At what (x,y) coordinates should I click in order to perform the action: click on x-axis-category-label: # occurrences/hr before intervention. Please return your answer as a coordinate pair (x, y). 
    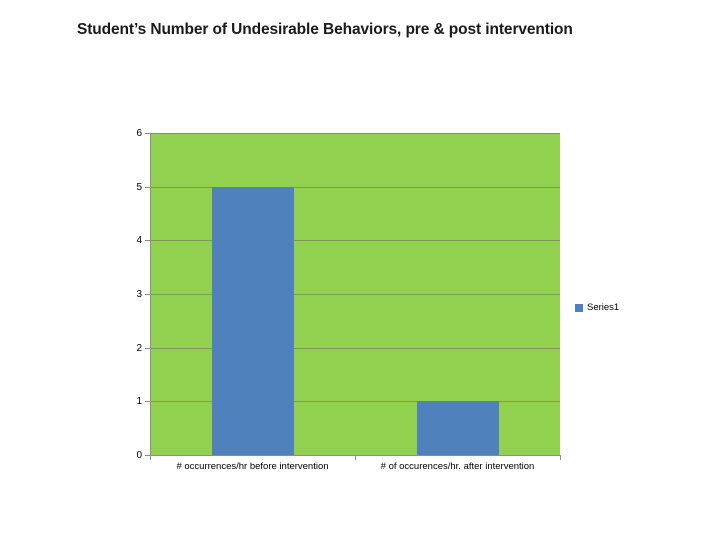
    Looking at the image, I should click on (252, 466).